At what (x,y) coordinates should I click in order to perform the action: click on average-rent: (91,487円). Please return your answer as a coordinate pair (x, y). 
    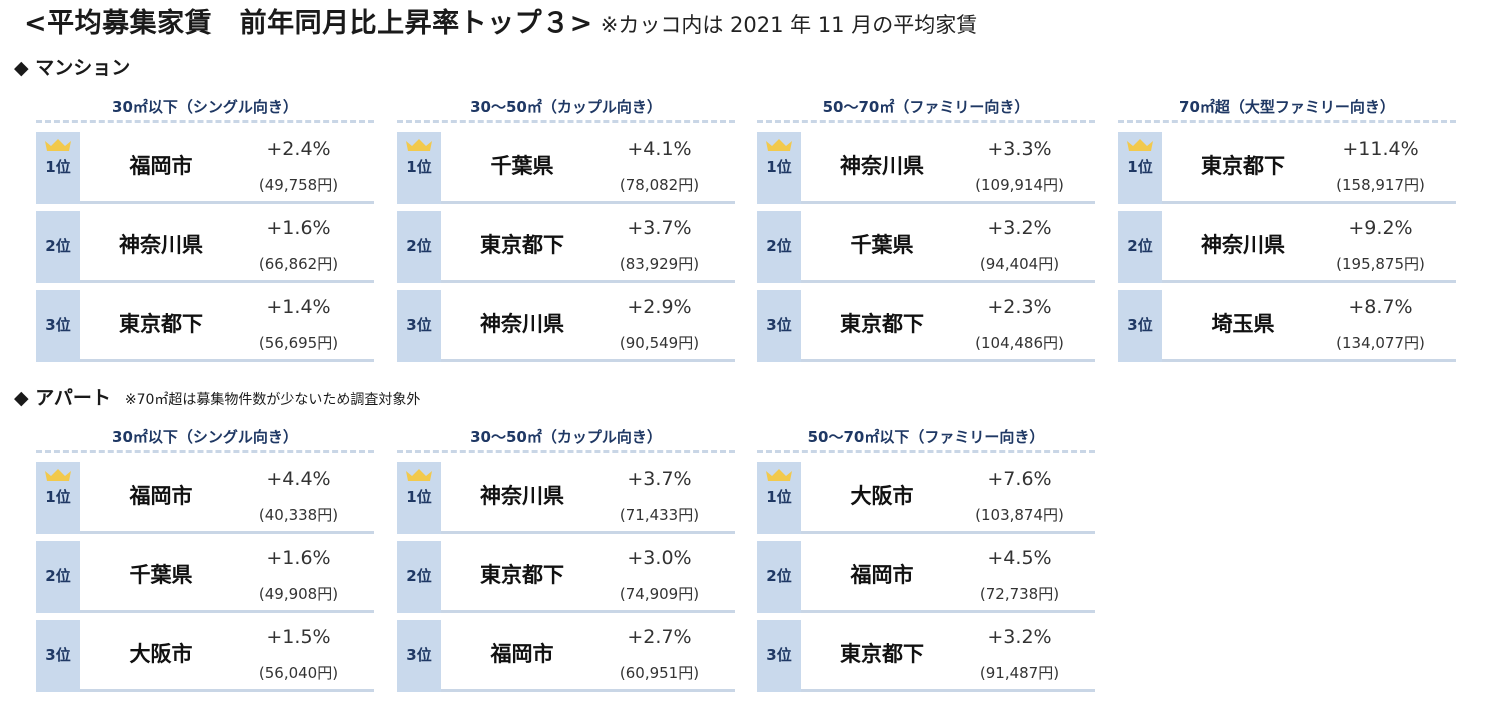
    Looking at the image, I should click on (1019, 673).